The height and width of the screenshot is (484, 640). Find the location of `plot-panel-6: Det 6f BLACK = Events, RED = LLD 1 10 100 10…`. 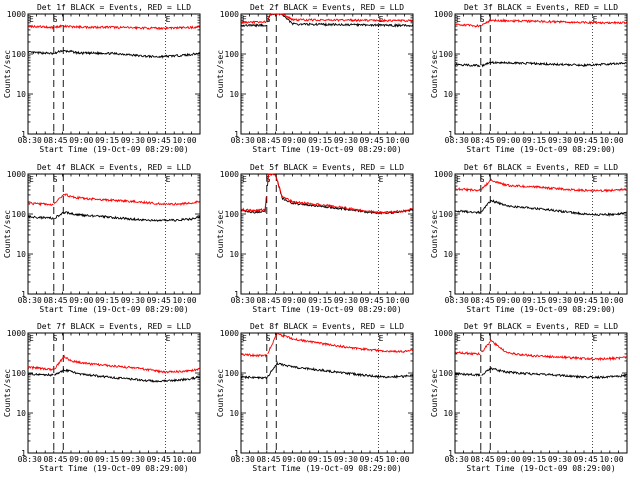

plot-panel-6: Det 6f BLACK = Events, RED = LLD 1 10 100 10… is located at coordinates (529, 238).